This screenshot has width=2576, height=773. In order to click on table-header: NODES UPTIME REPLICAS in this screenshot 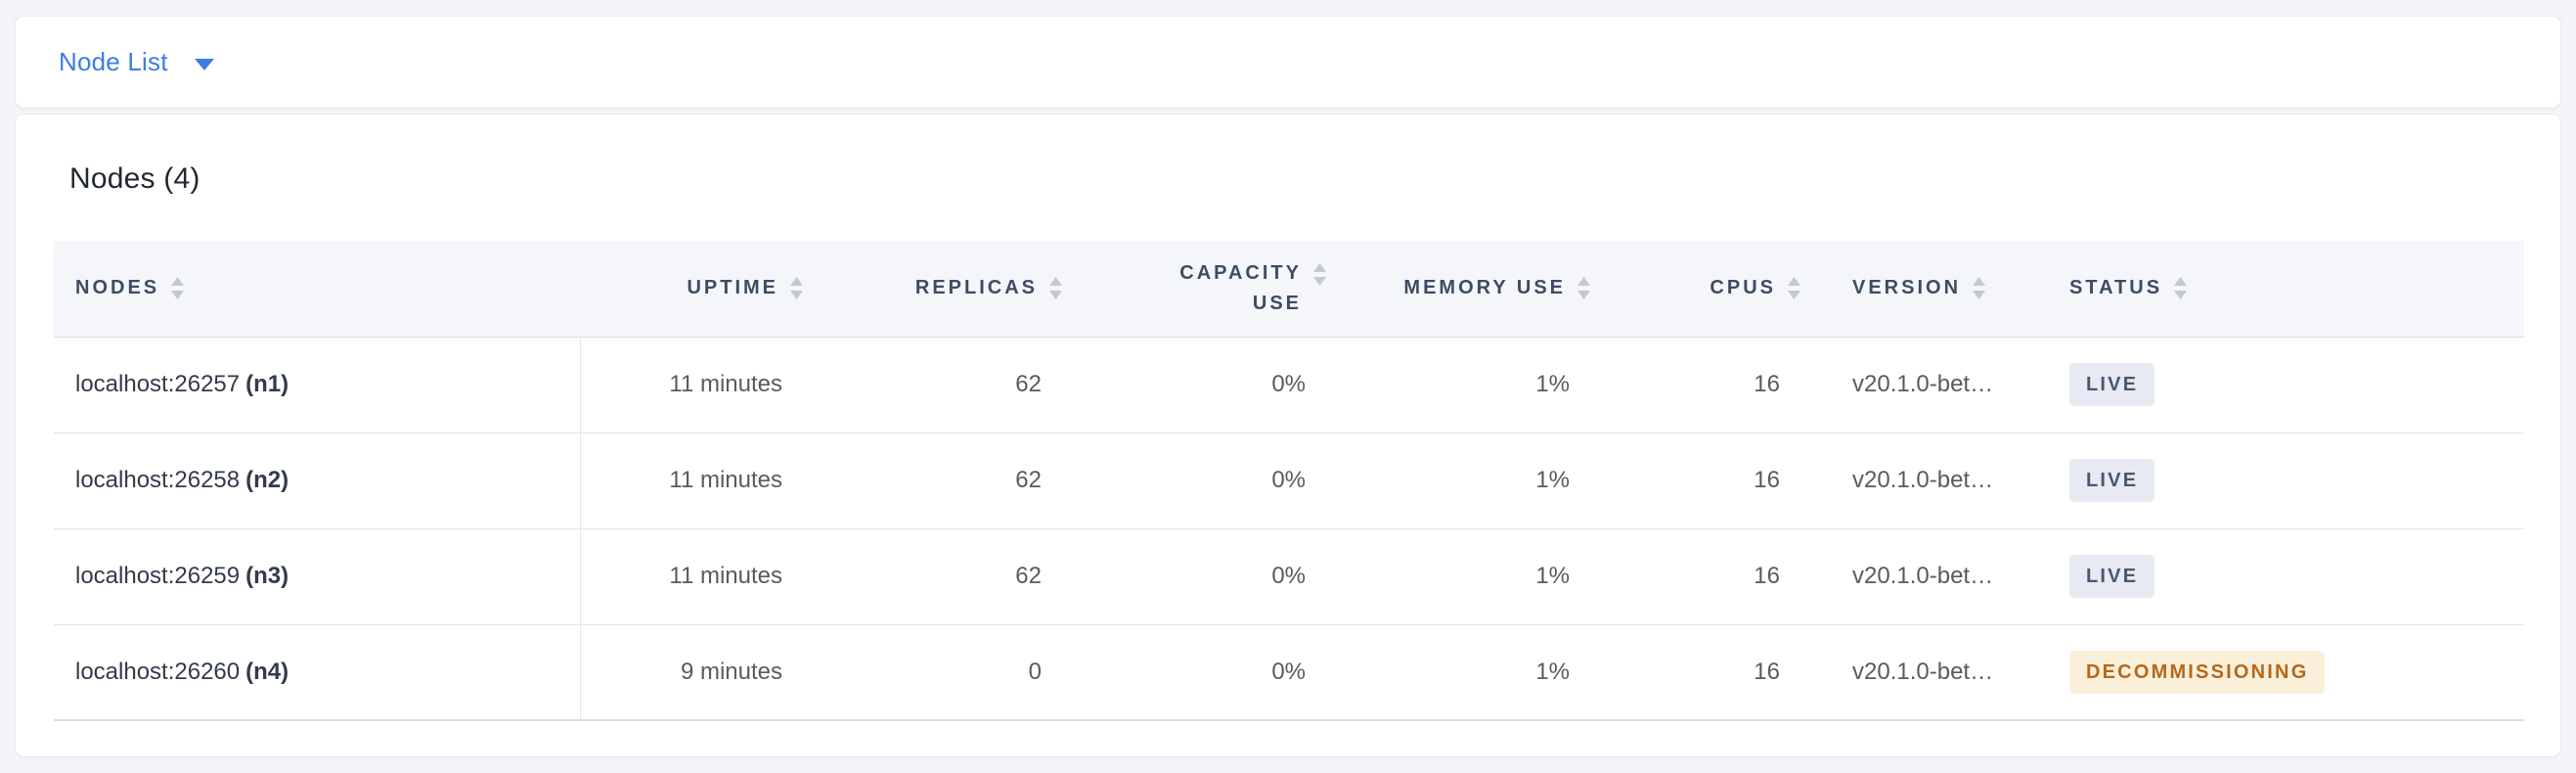, I will do `click(1289, 290)`.